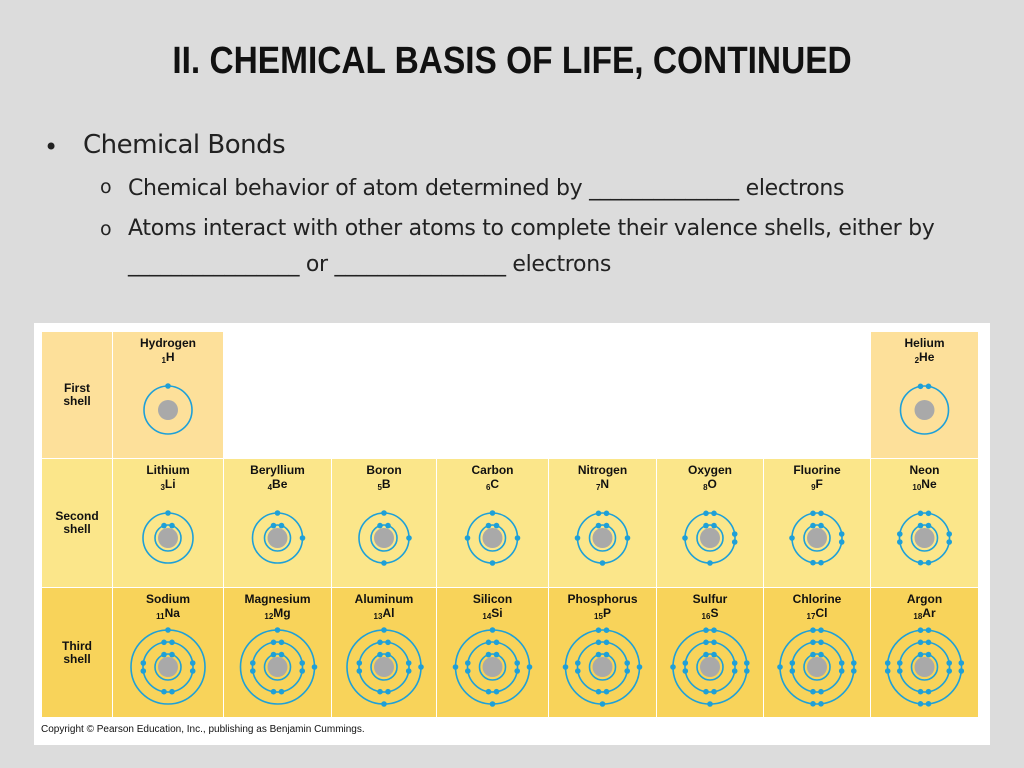 This screenshot has height=768, width=1024. I want to click on element-cell-oxygen: Oxygen 8O, so click(710, 523).